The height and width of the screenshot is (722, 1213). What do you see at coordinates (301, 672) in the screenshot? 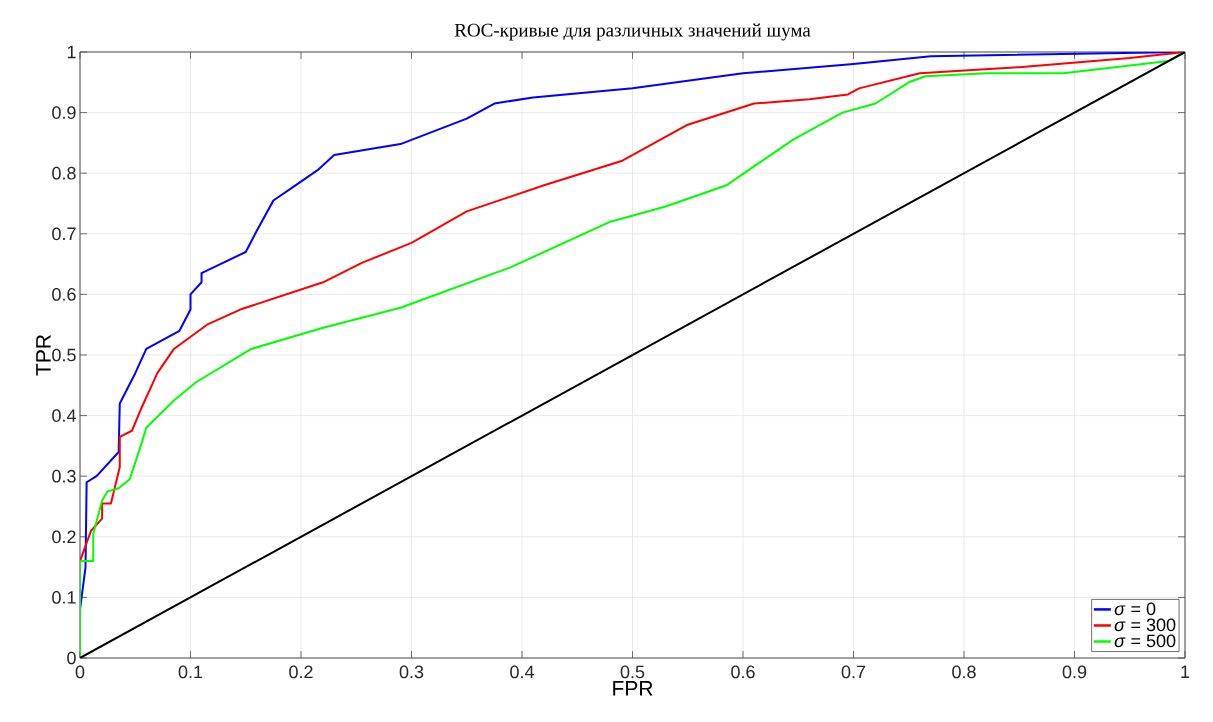
I see `x-tick-label: 0.2` at bounding box center [301, 672].